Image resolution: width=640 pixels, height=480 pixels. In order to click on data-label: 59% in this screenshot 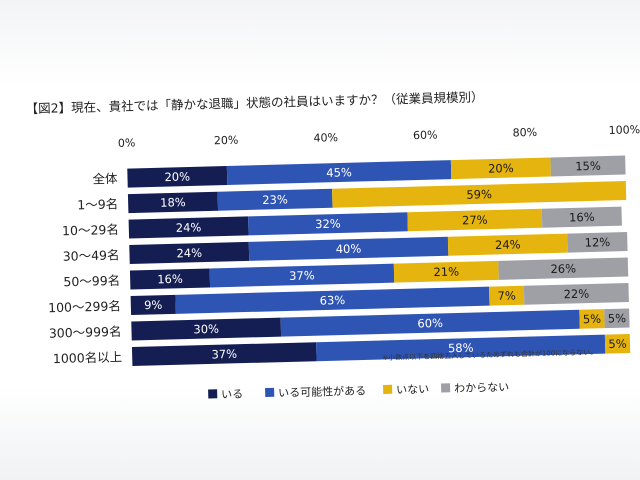, I will do `click(479, 194)`.